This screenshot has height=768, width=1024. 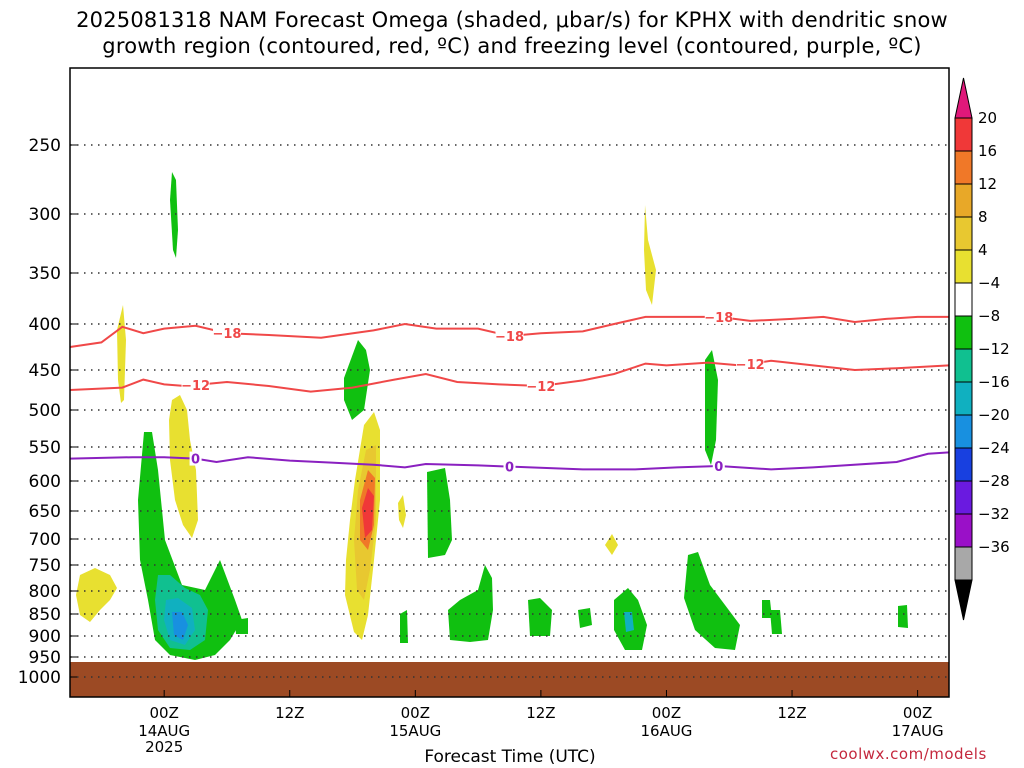 I want to click on y-tick-label: 500, so click(x=45, y=411).